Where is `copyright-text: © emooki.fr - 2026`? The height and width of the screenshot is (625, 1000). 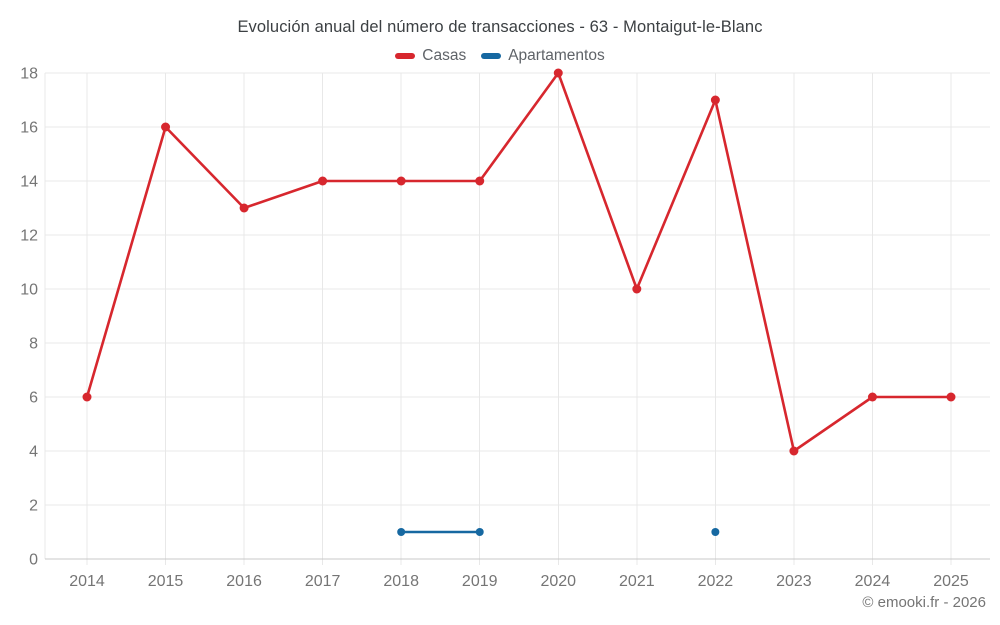
copyright-text: © emooki.fr - 2026 is located at coordinates (924, 602).